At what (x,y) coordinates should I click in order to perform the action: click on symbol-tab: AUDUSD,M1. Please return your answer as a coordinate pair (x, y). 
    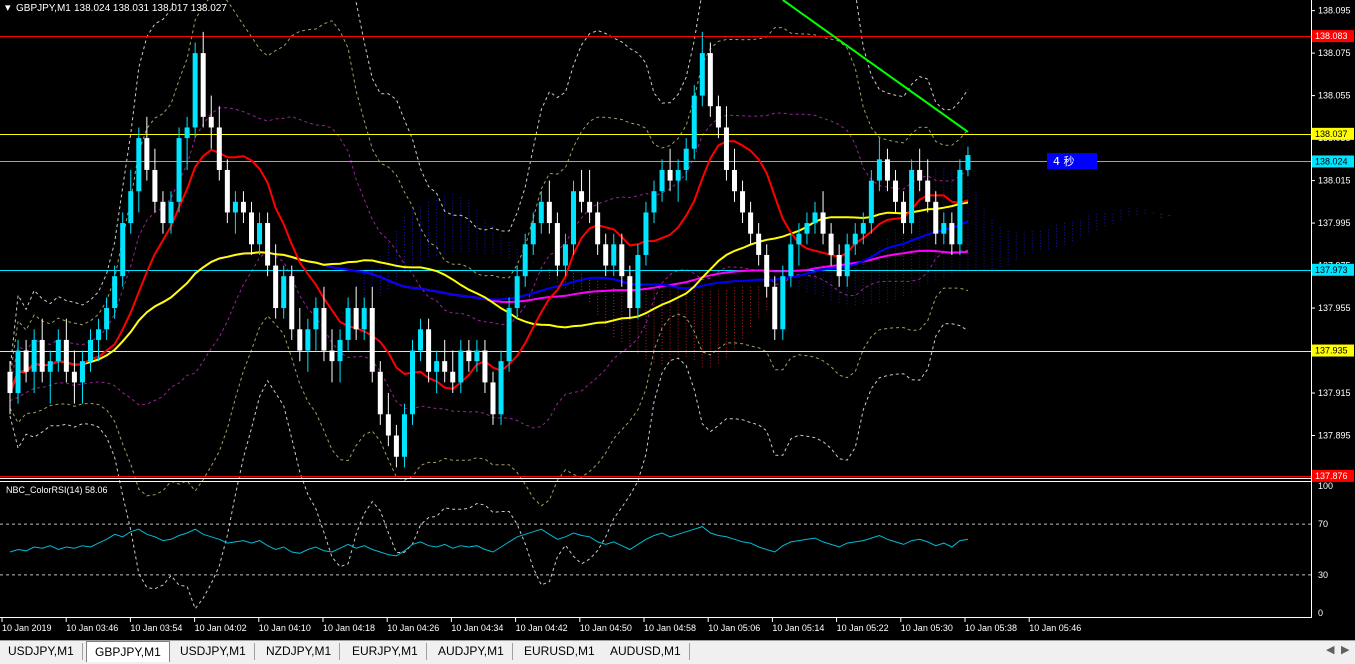
    Looking at the image, I should click on (646, 651).